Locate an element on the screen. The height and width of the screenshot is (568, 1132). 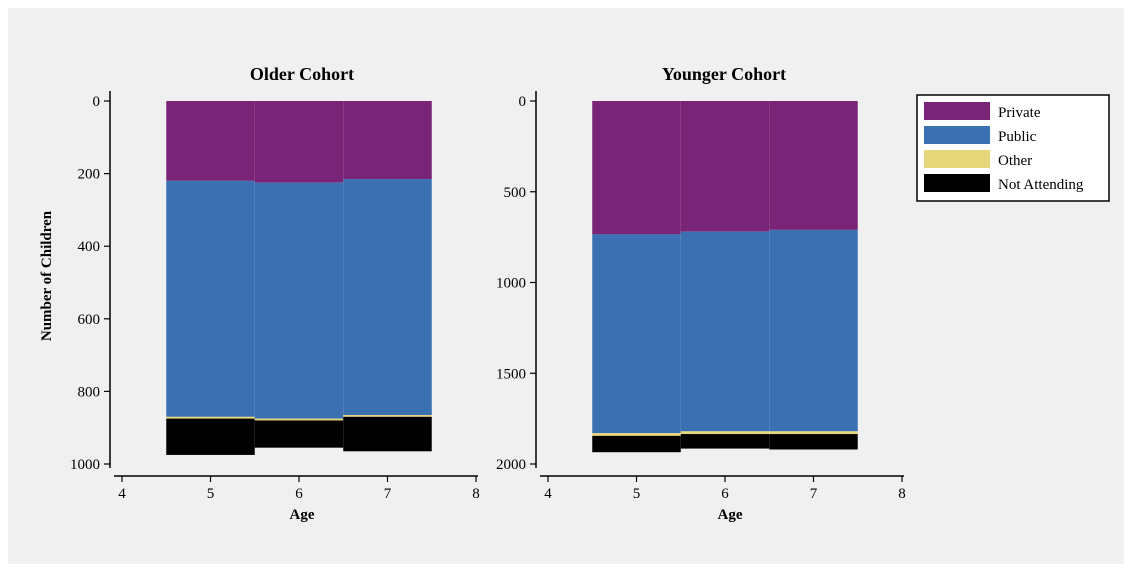
legend-items: Private Public Other Not Attending is located at coordinates (1004, 147).